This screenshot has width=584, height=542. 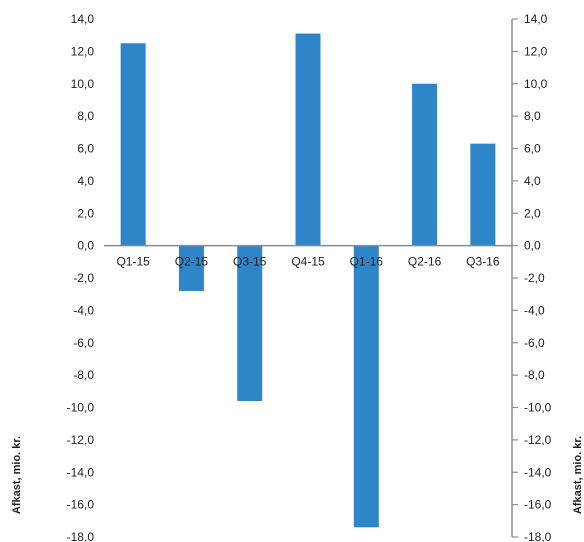 What do you see at coordinates (532, 181) in the screenshot?
I see `right-y-tick-label: 4,0` at bounding box center [532, 181].